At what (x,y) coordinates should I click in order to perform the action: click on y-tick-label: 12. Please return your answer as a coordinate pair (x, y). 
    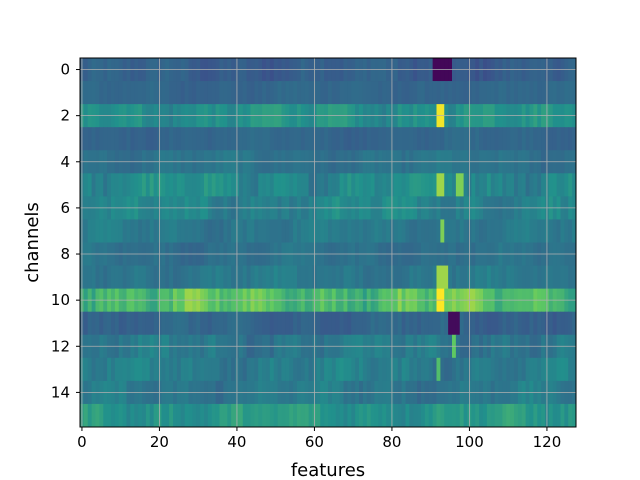
    Looking at the image, I should click on (60, 346).